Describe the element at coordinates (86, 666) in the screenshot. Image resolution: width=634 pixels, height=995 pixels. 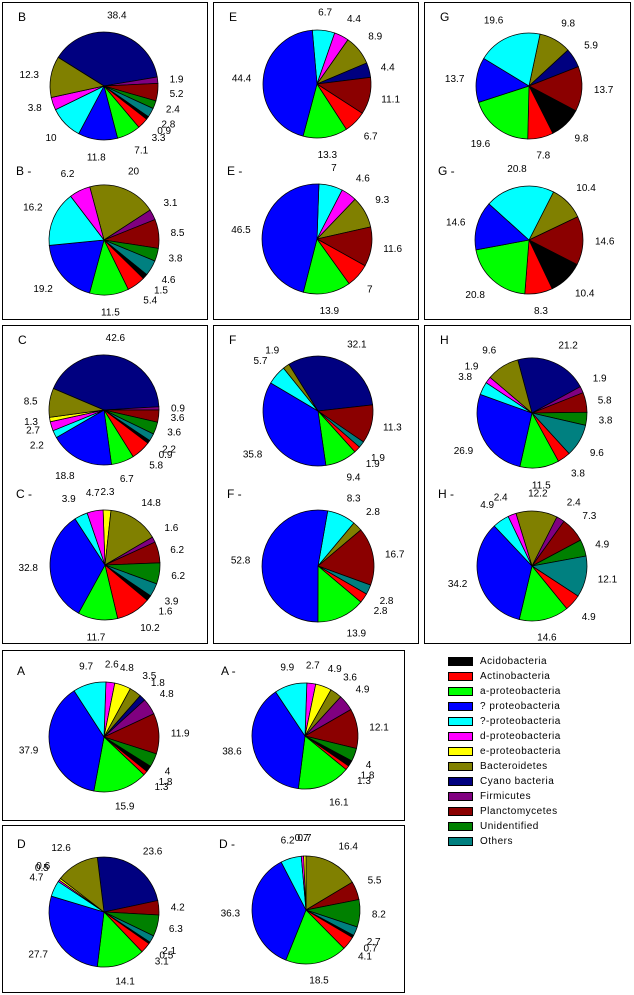
I see `slice-label-A-b_proteobacteria: 9.7` at that location.